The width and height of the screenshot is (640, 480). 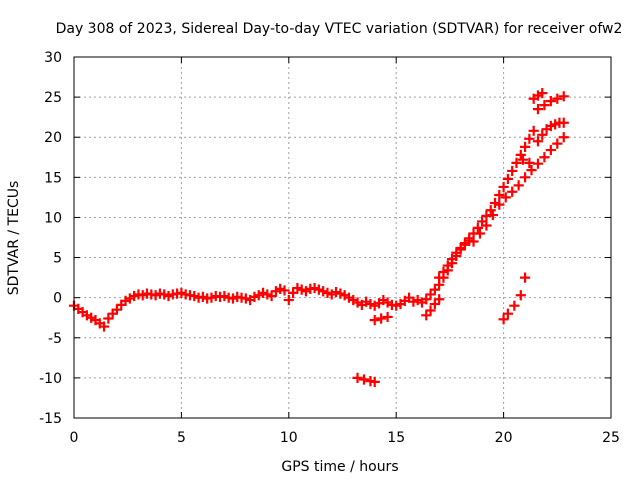 What do you see at coordinates (53, 98) in the screenshot?
I see `y-tick-label: 25` at bounding box center [53, 98].